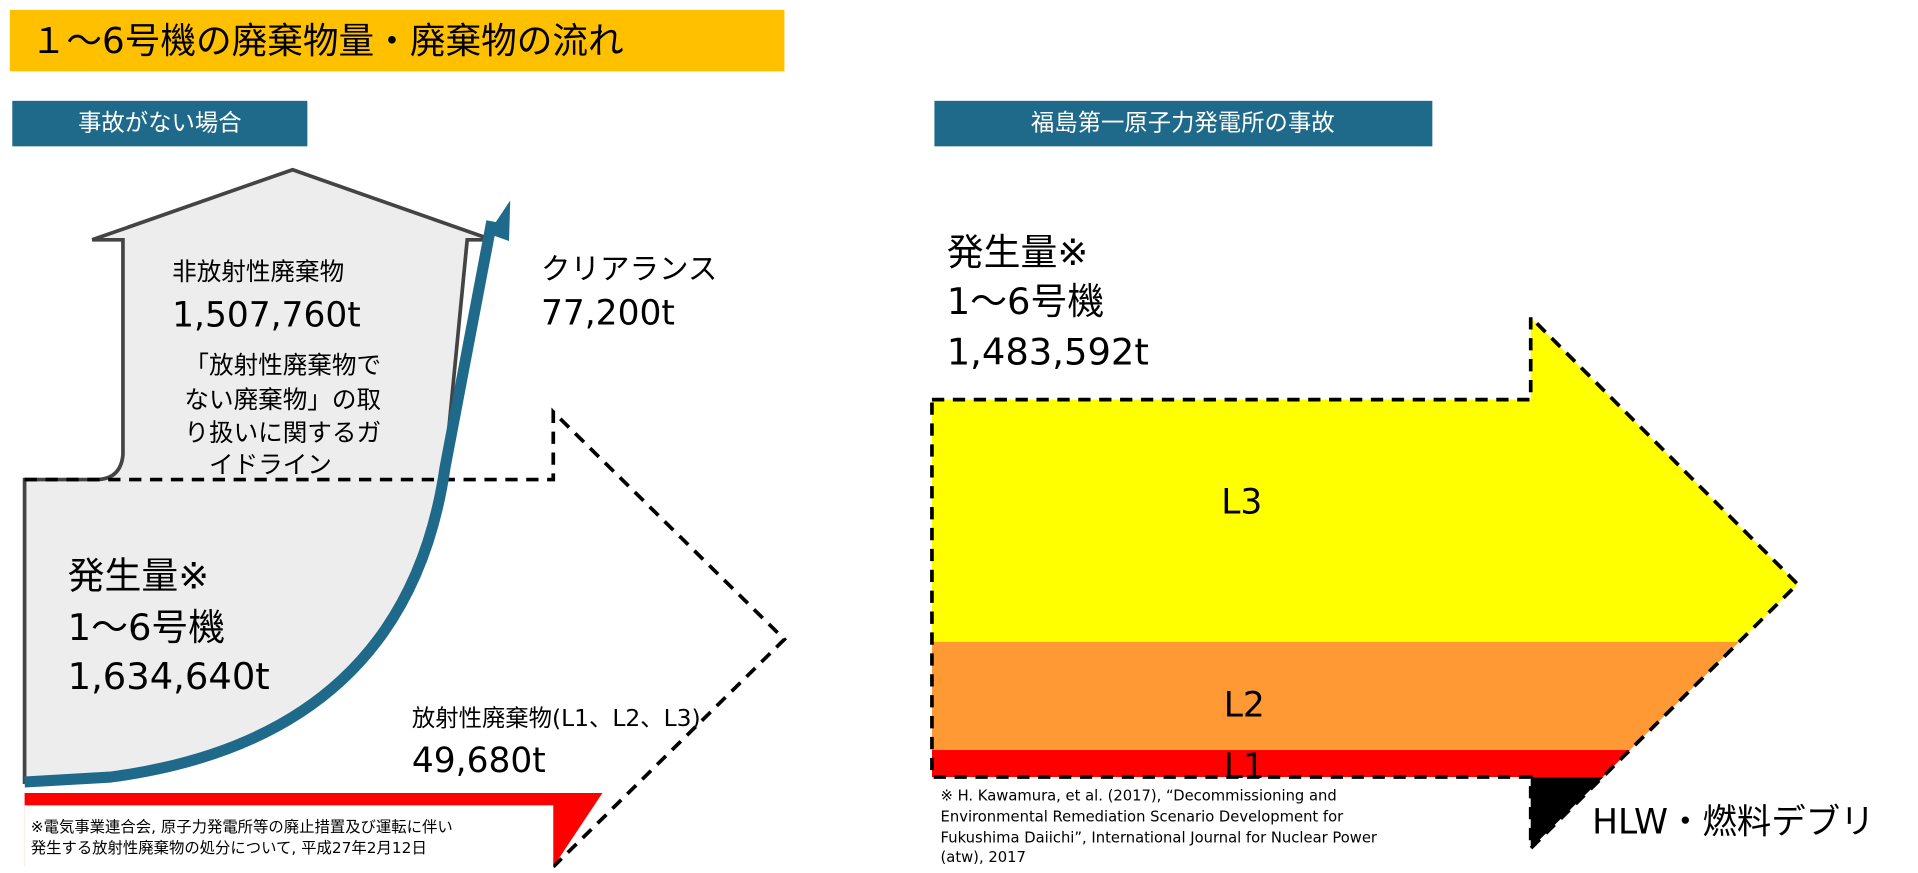 The width and height of the screenshot is (1918, 873). What do you see at coordinates (1244, 767) in the screenshot?
I see `level-label: L1` at bounding box center [1244, 767].